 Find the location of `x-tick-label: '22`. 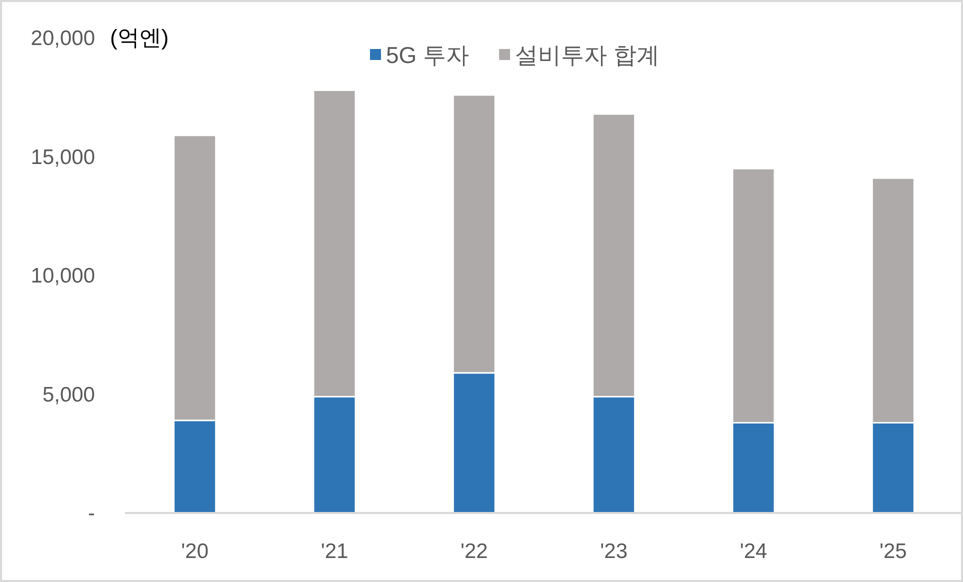

x-tick-label: '22 is located at coordinates (474, 551).